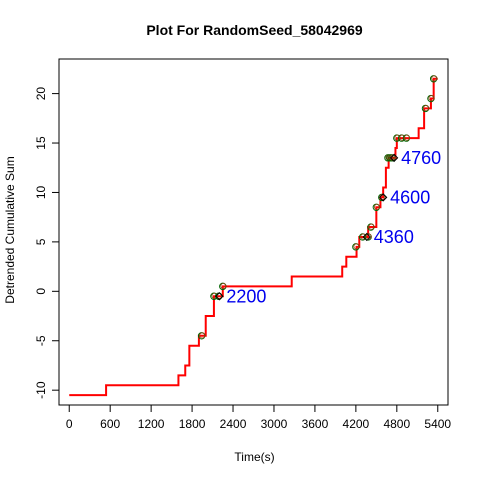 This screenshot has height=480, width=480. Describe the element at coordinates (396, 424) in the screenshot. I see `x-tick-label: 4800` at that location.